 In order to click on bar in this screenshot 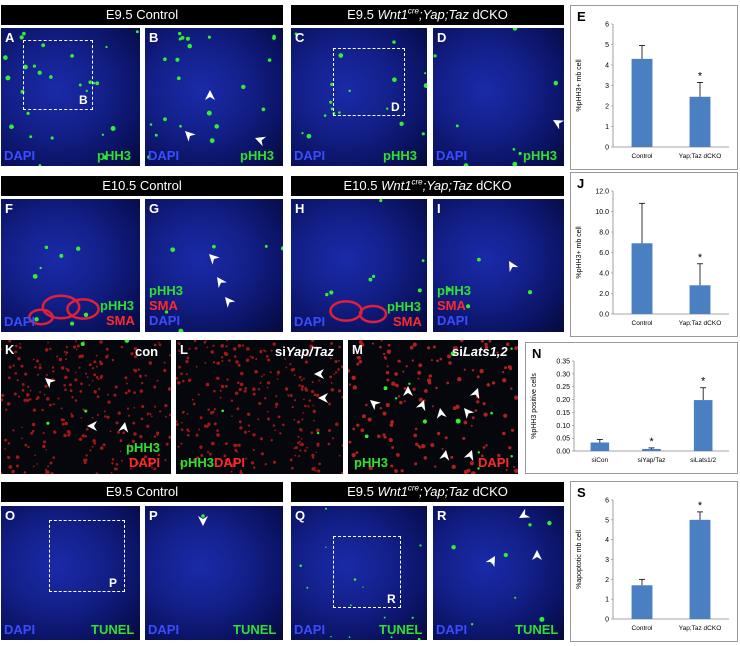, I will do `click(700, 299)`.